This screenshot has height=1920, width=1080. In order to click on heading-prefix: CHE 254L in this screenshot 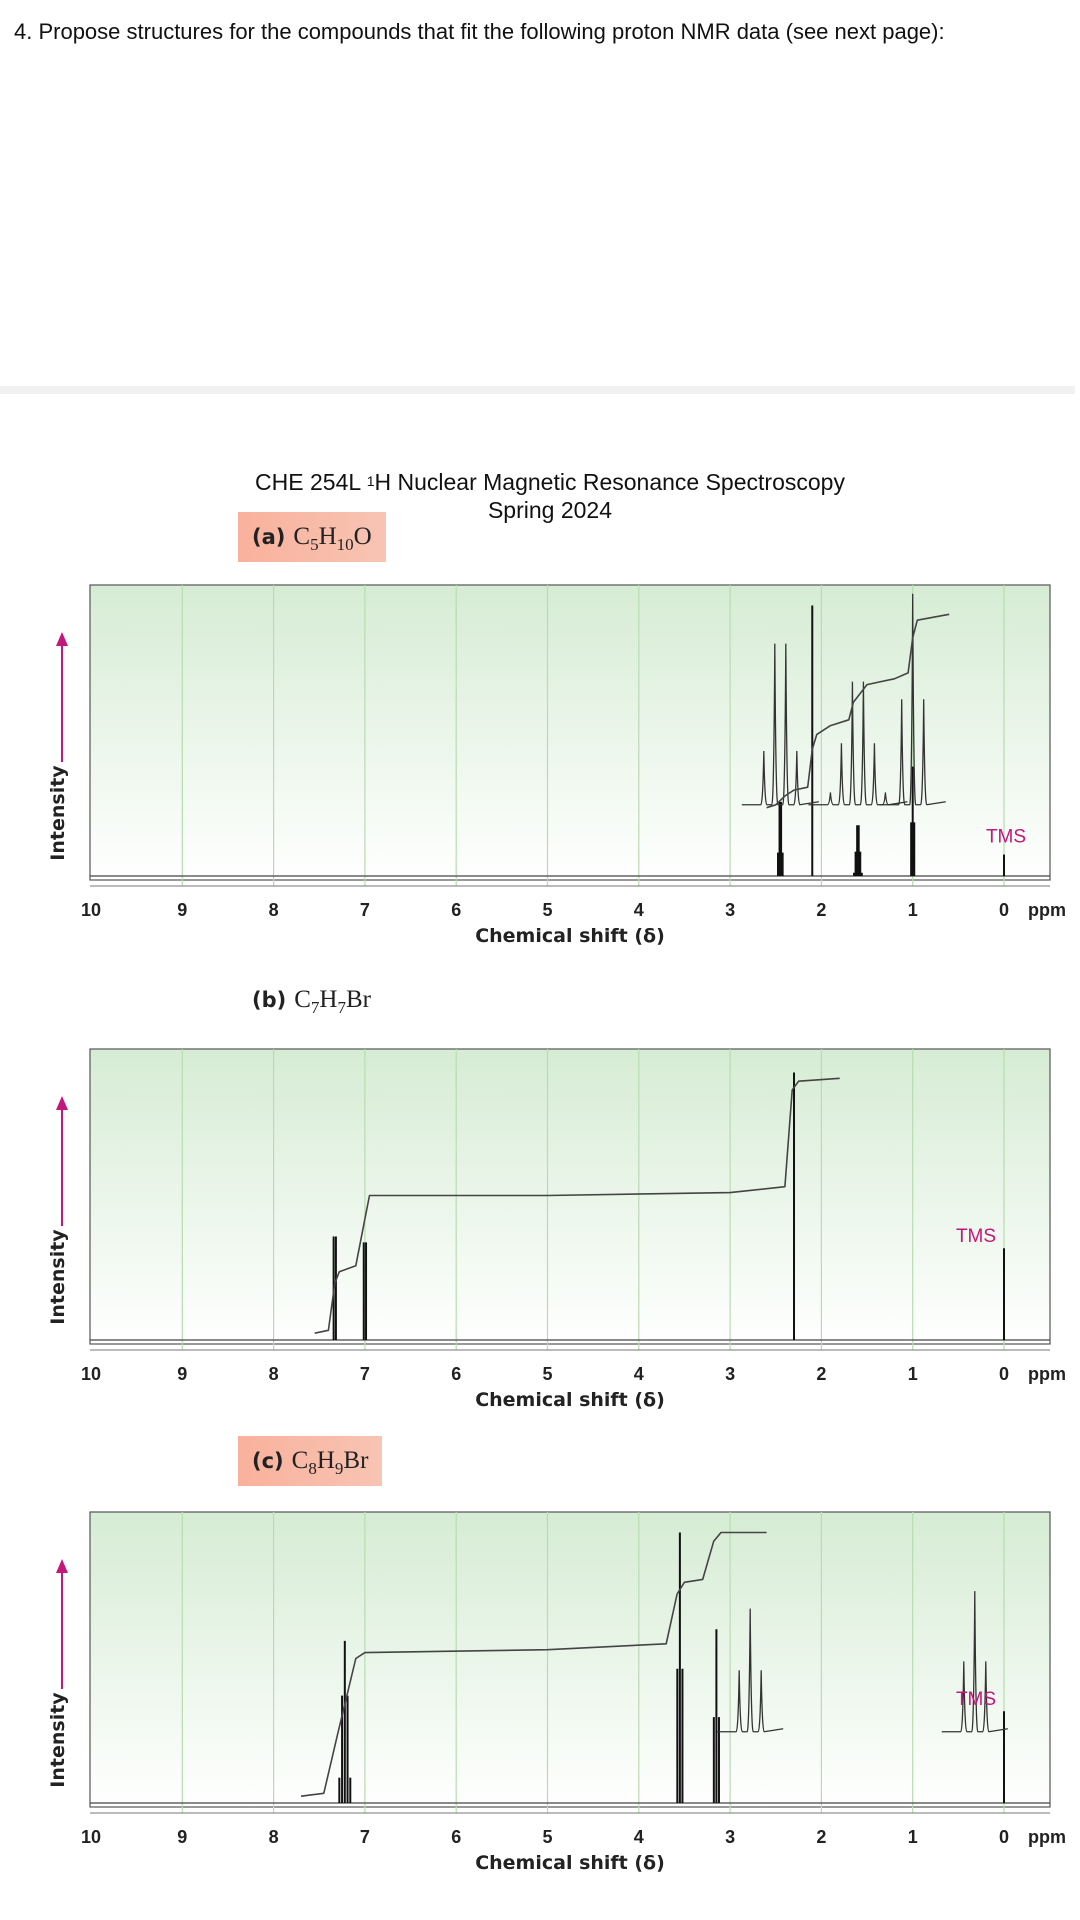, I will do `click(311, 482)`.